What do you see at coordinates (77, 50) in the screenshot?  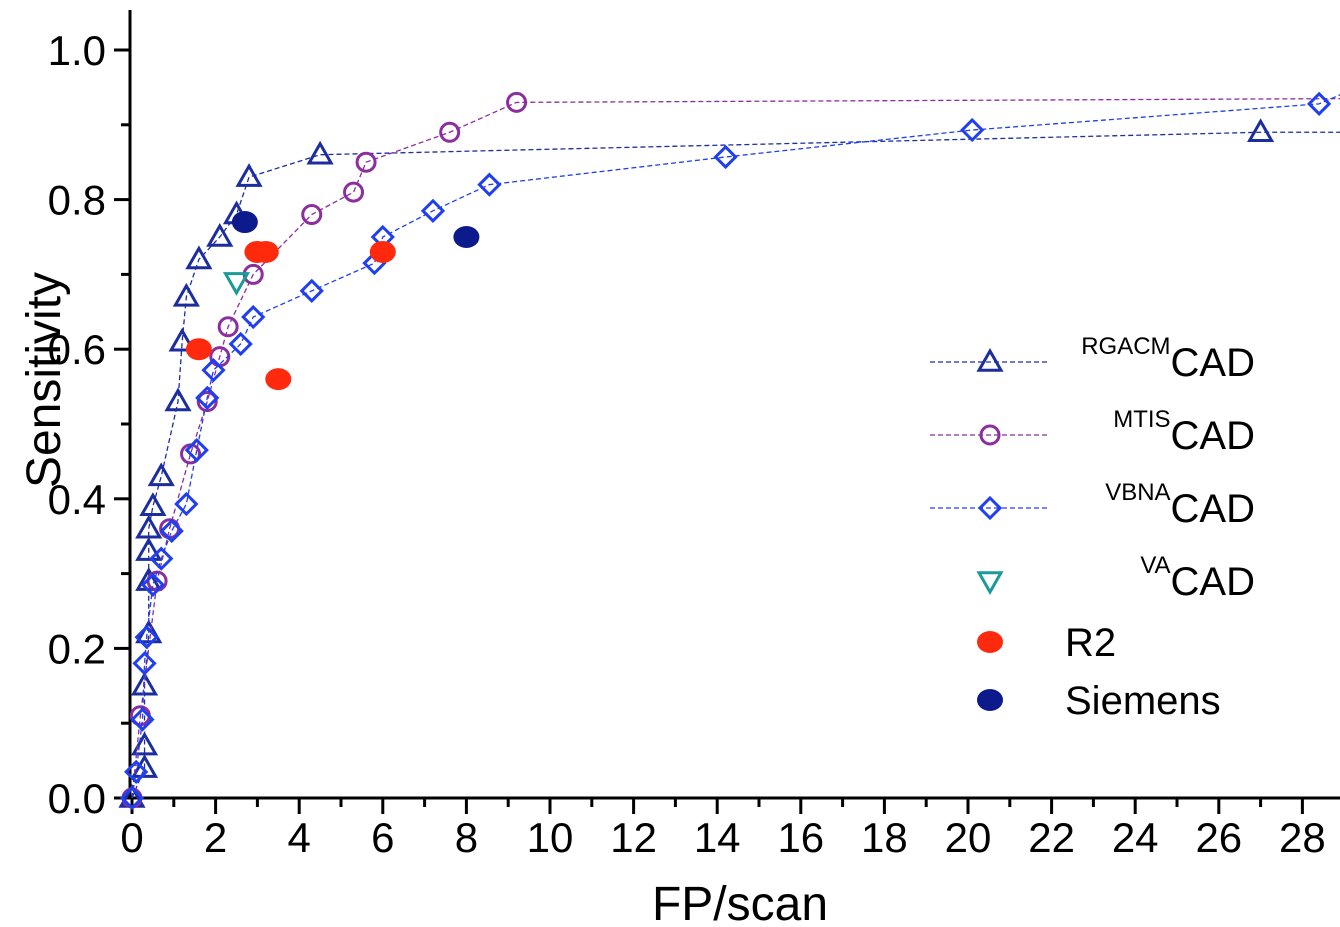 I see `y-tick-label: 1.0` at bounding box center [77, 50].